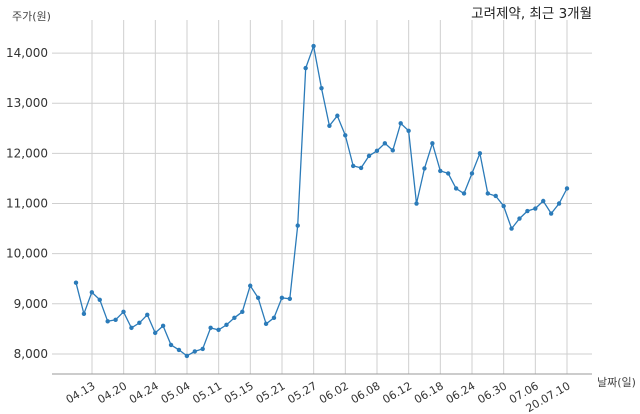 The width and height of the screenshot is (640, 414). I want to click on x-tick-label-5: 05.15, so click(239, 392).